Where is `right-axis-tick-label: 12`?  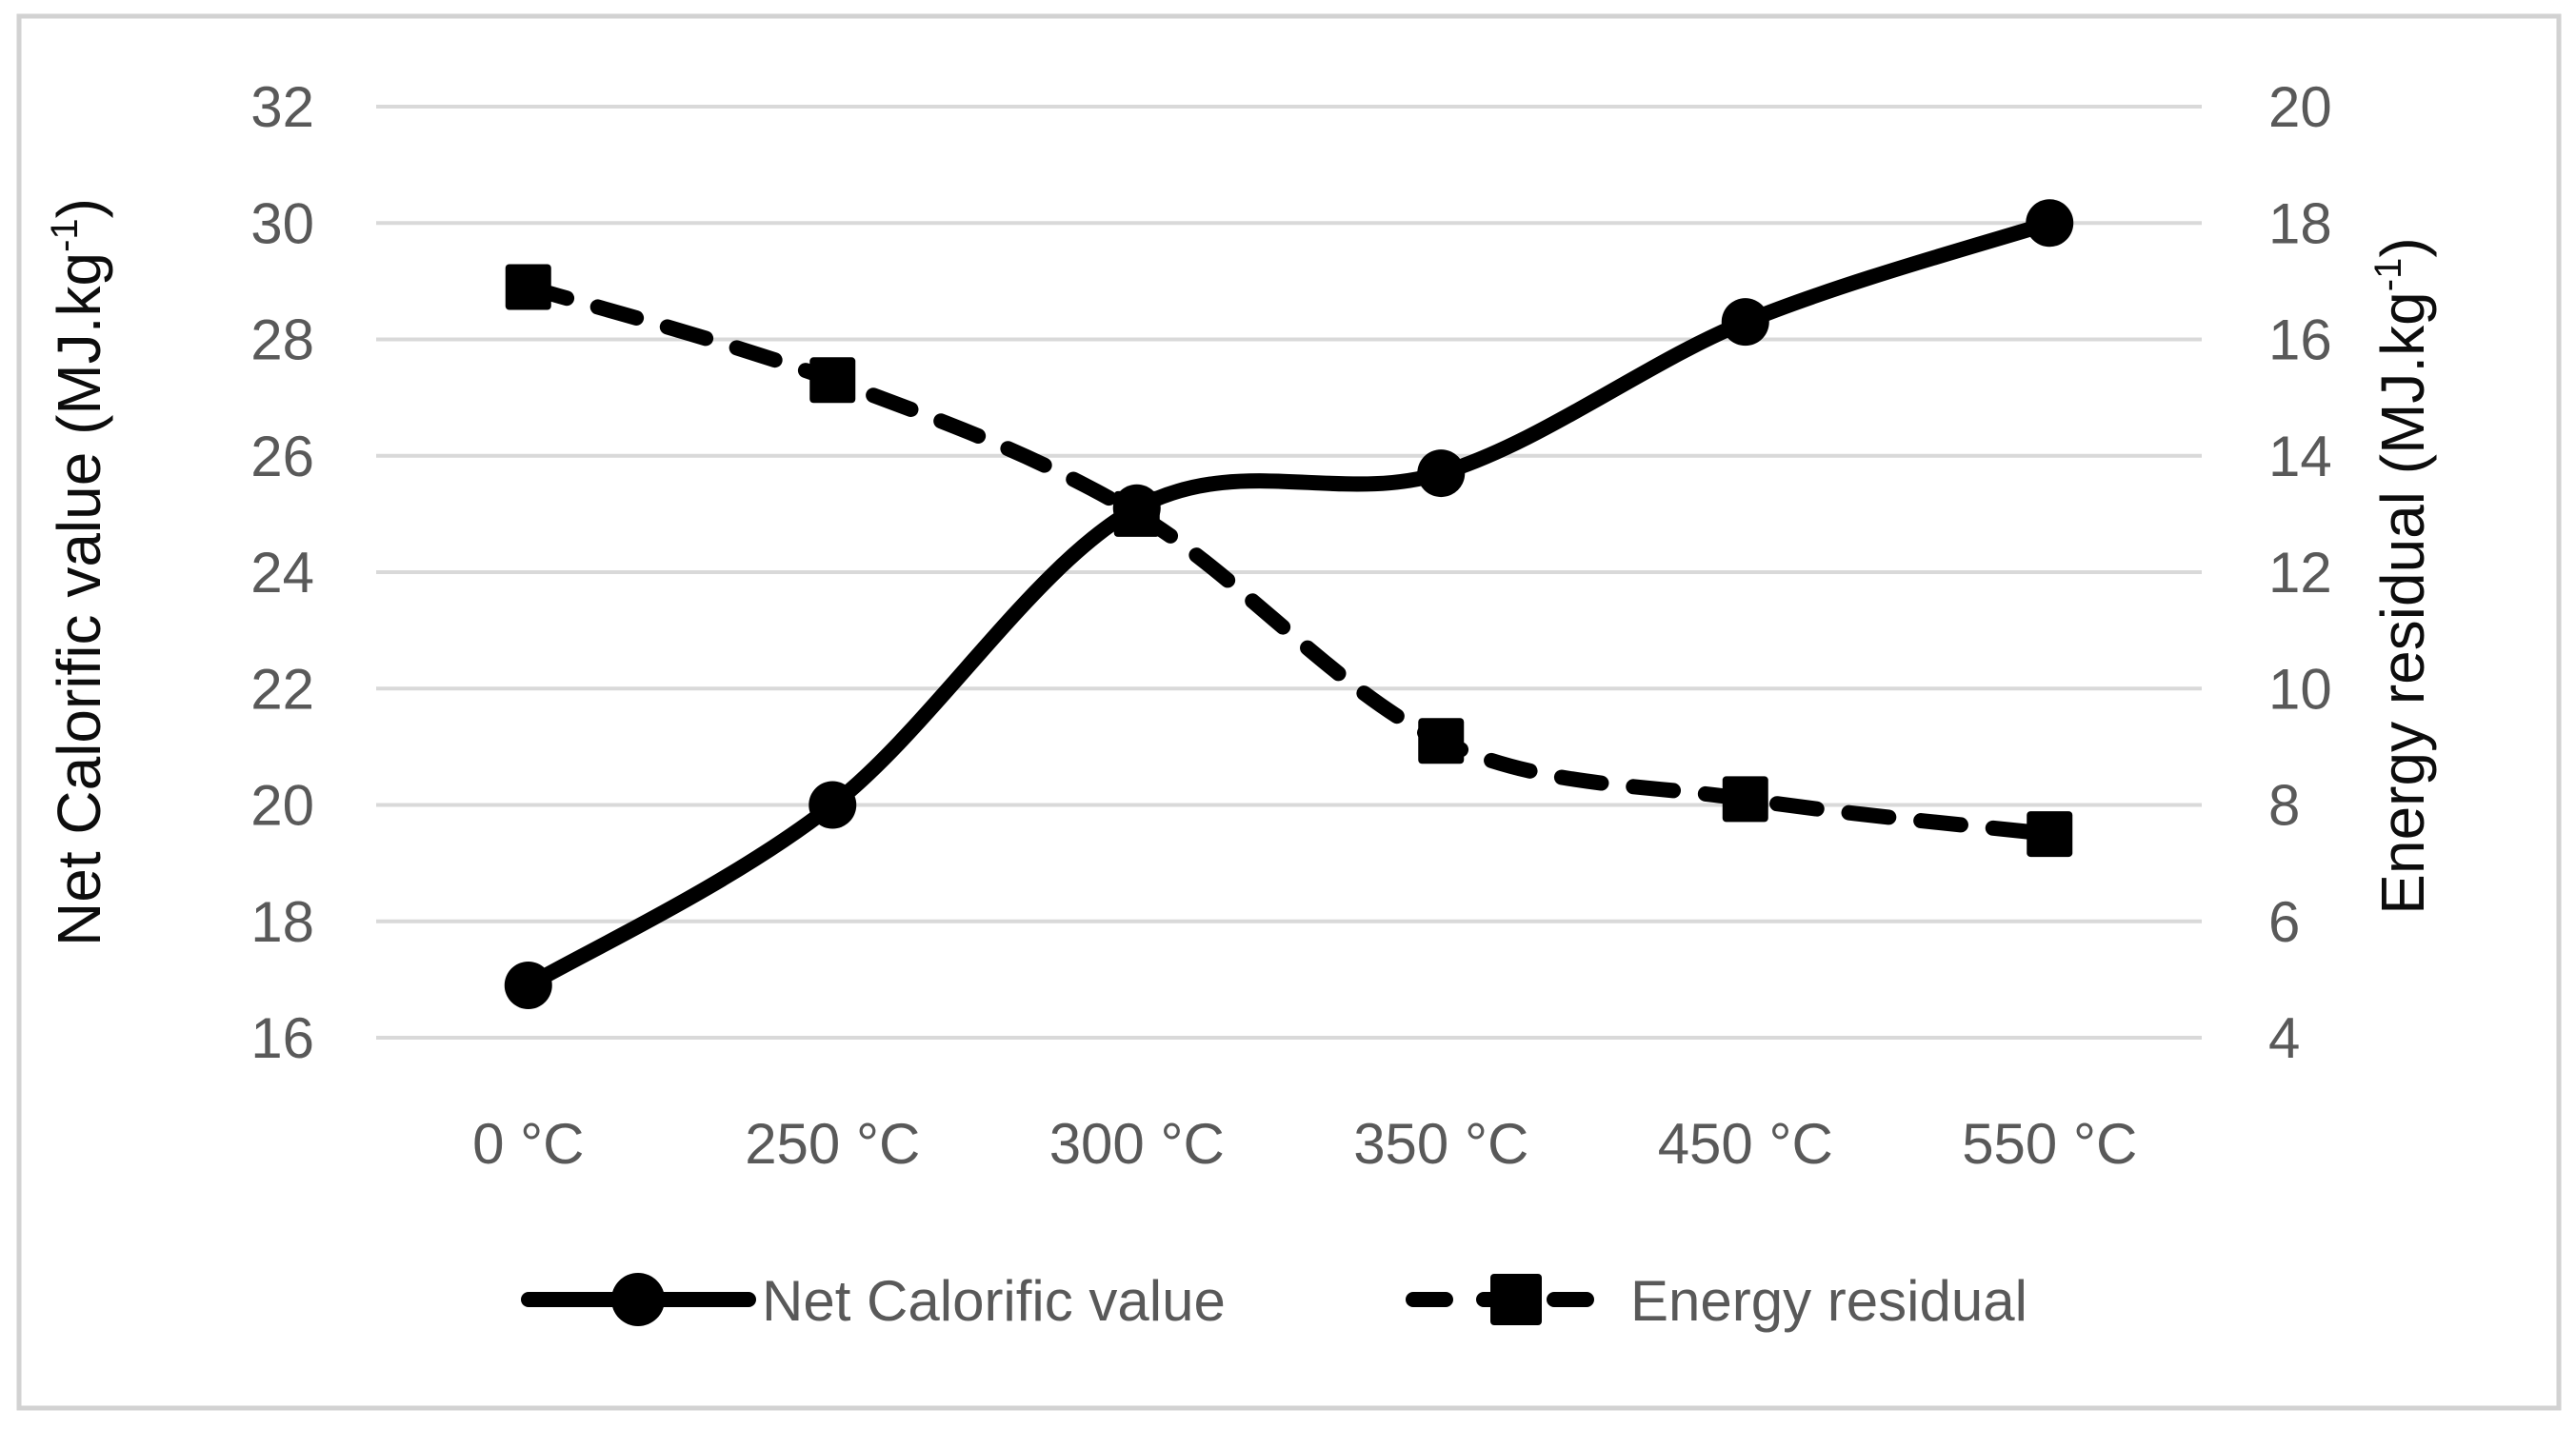 right-axis-tick-label: 12 is located at coordinates (2300, 573).